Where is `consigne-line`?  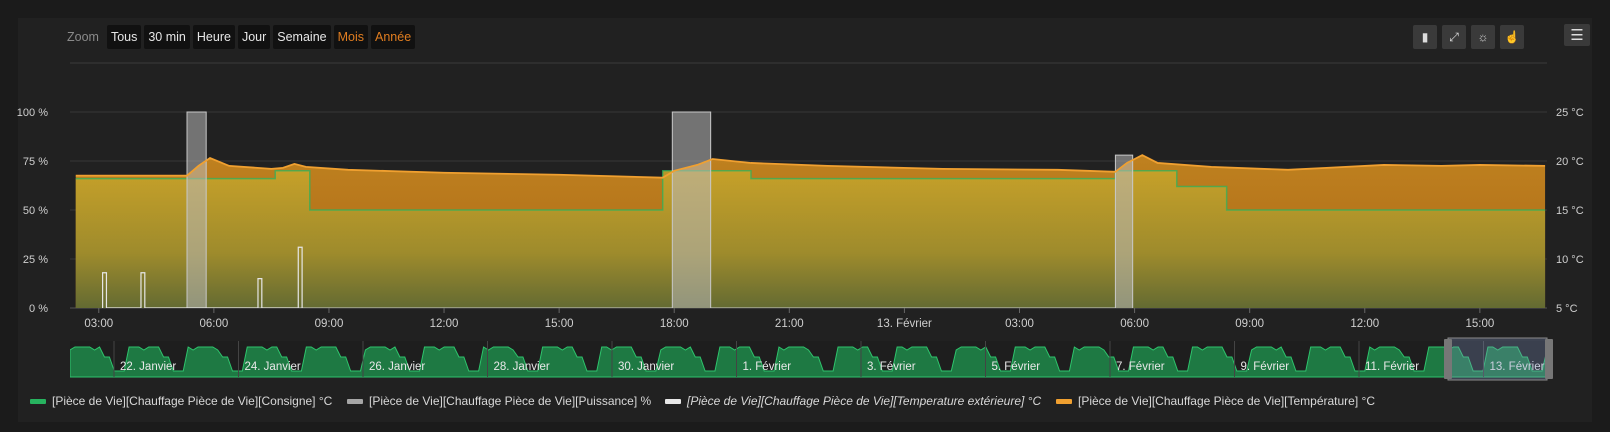
consigne-line is located at coordinates (810, 190).